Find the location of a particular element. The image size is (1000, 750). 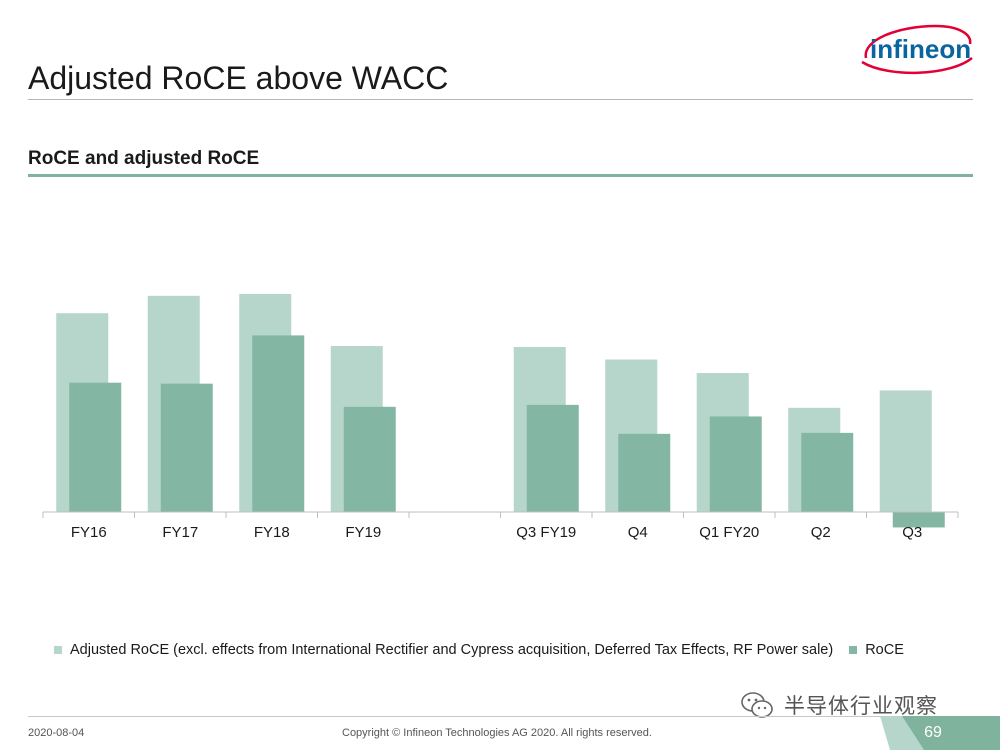

bar-roce-fy18 is located at coordinates (278, 423).